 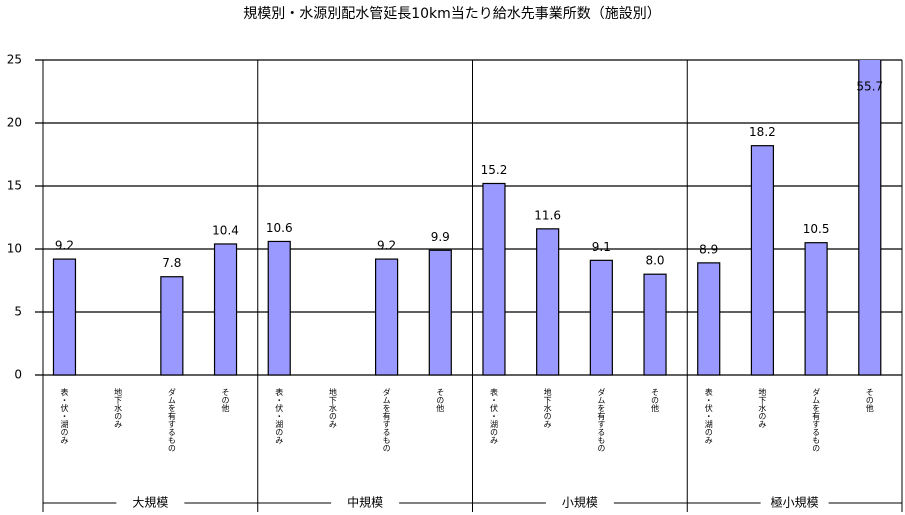 What do you see at coordinates (601, 247) in the screenshot?
I see `value-label: 9.1` at bounding box center [601, 247].